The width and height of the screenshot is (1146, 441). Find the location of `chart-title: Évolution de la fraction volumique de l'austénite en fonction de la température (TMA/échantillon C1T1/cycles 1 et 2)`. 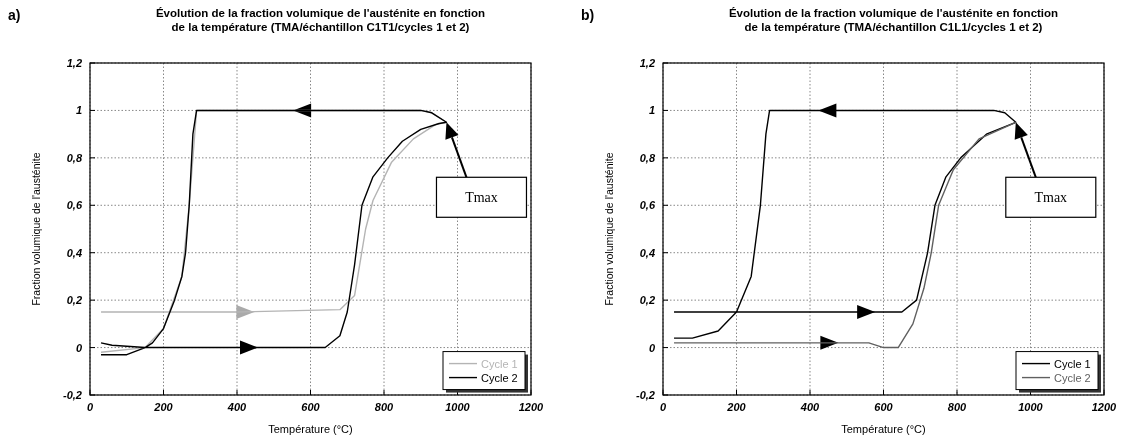

chart-title: Évolution de la fraction volumique de l'austénite en fonction de la température (TMA/échantillon C1T1/cycles 1 et 2) is located at coordinates (320, 20).